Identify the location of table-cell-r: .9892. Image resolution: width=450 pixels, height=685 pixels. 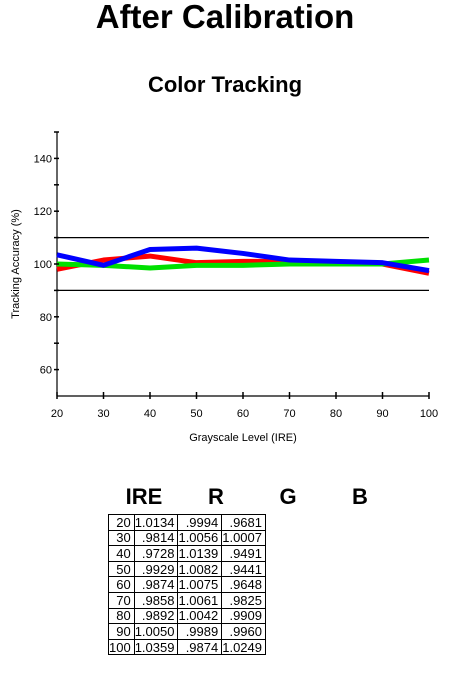
(156, 616).